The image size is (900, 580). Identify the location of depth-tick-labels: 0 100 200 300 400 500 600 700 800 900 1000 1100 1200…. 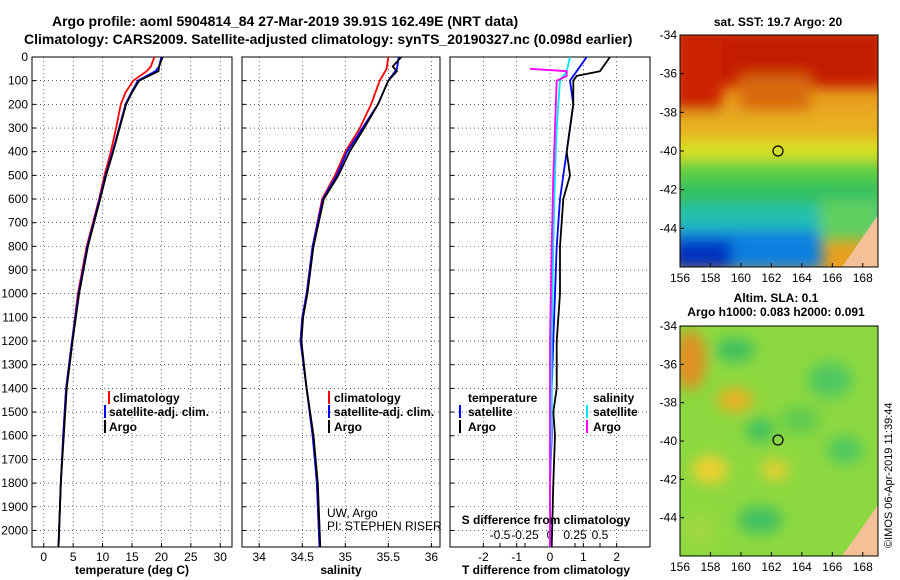
(14, 293).